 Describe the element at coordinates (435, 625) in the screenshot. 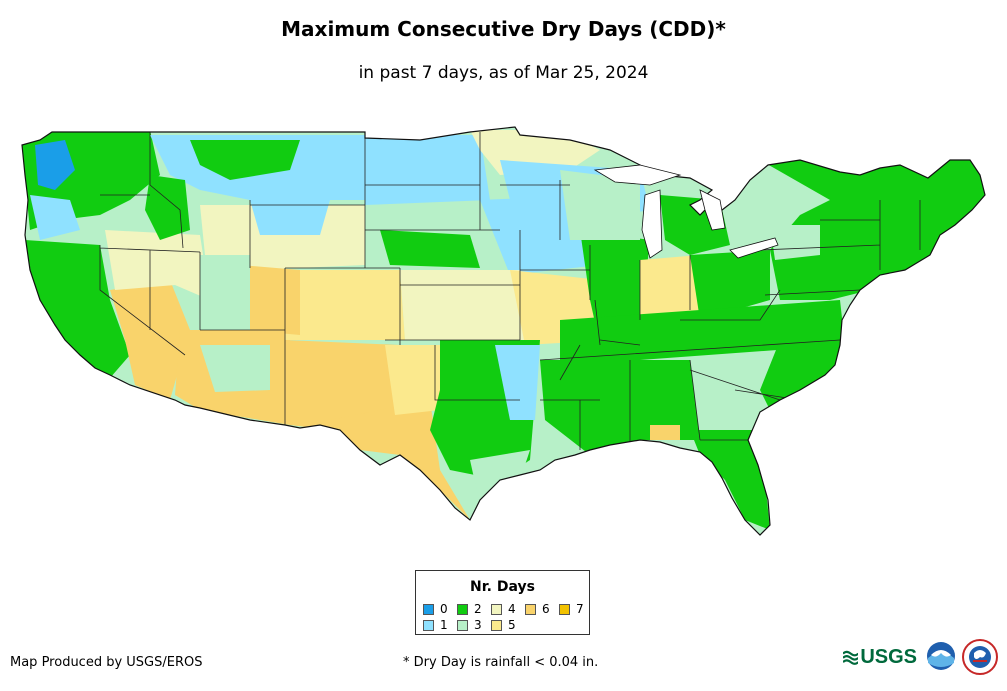

I see `legend-item-1: 1` at that location.